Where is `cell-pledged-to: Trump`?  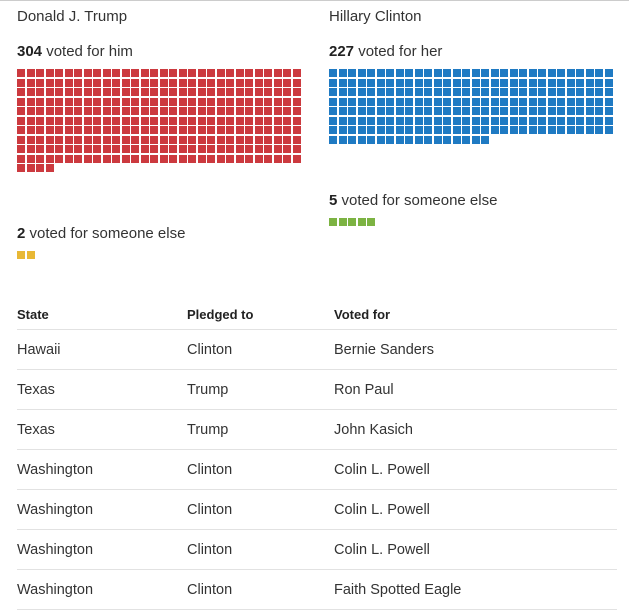
cell-pledged-to: Trump is located at coordinates (260, 429).